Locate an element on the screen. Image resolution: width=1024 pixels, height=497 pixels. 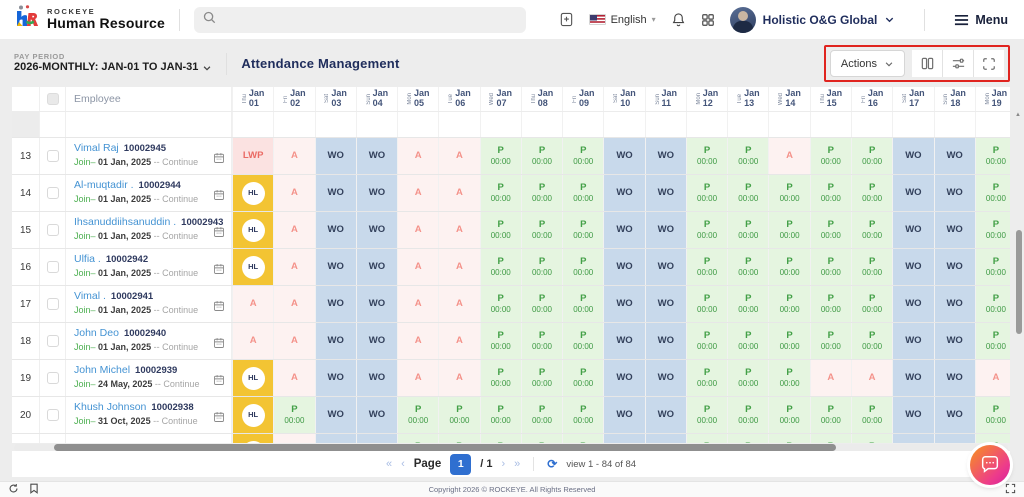
select-all-checkbox is located at coordinates (52, 99).